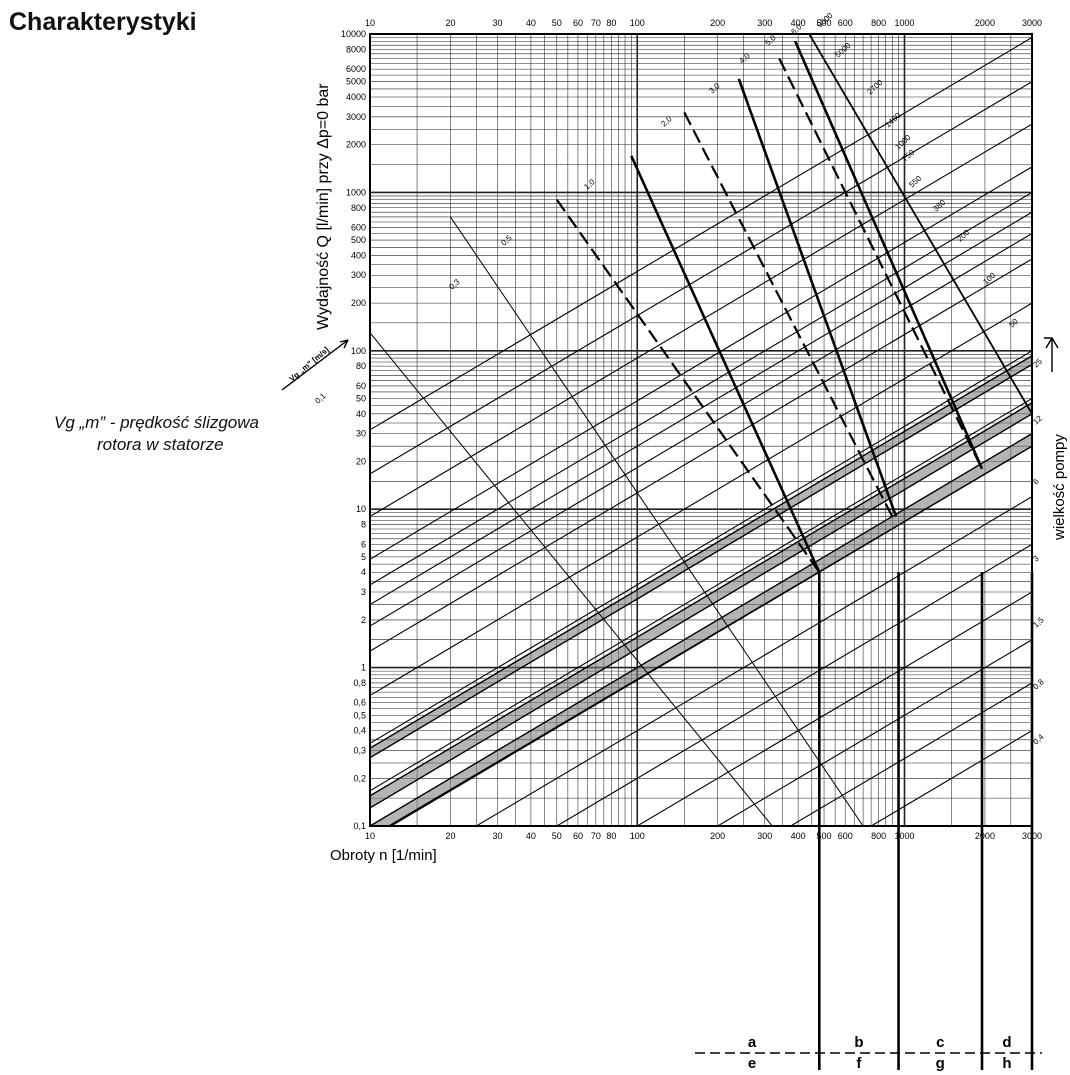 Image resolution: width=1070 pixels, height=1075 pixels. I want to click on pump-size-label: 1450, so click(893, 120).